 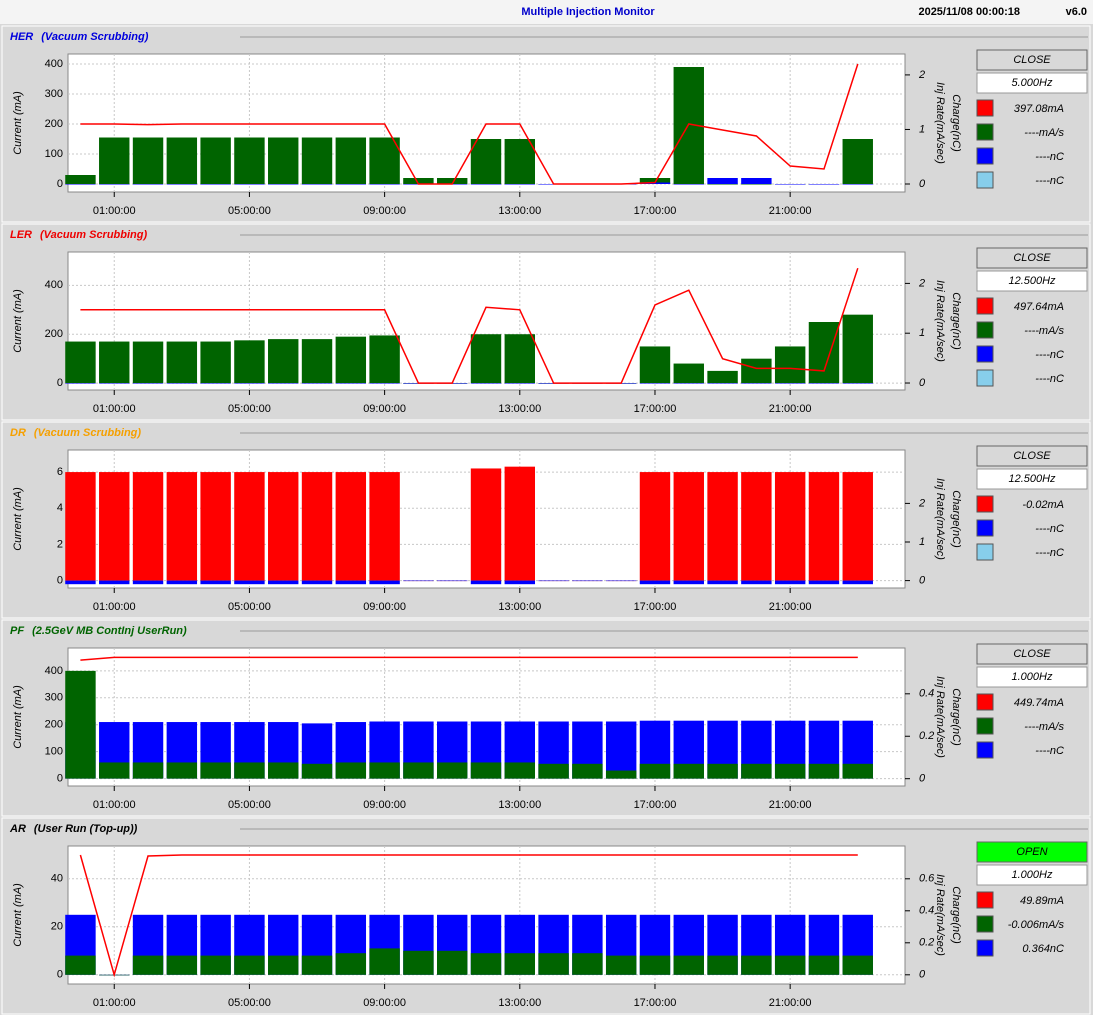 What do you see at coordinates (87, 433) in the screenshot?
I see `run-mode: (Vacuum Scrubbing)` at bounding box center [87, 433].